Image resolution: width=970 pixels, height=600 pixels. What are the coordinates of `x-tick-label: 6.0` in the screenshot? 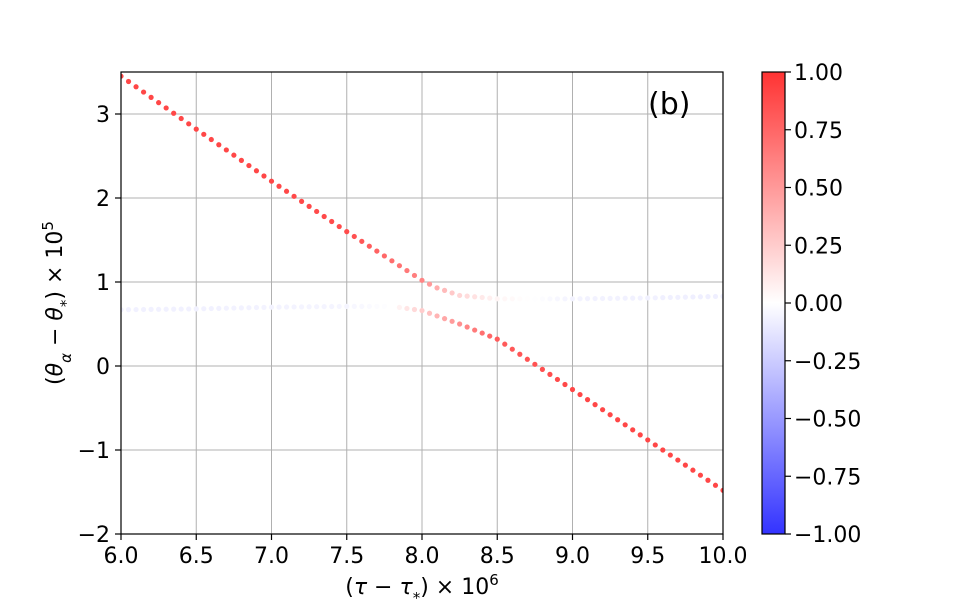 It's located at (121, 556).